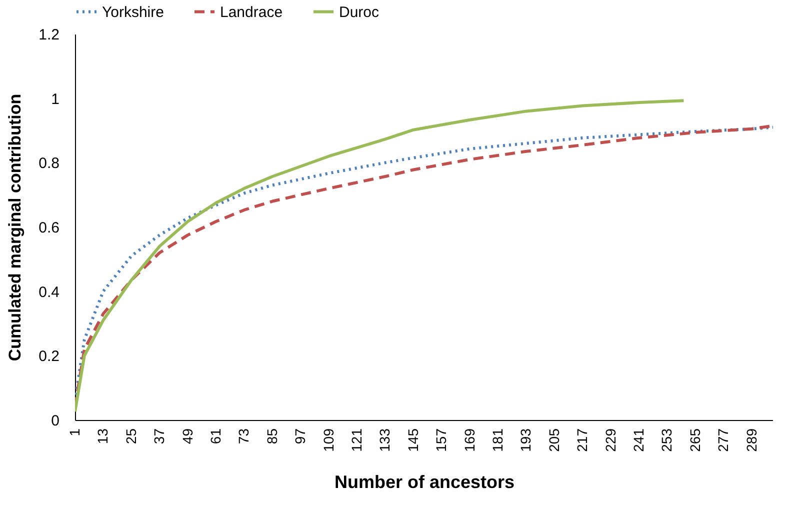 This screenshot has height=522, width=803. Describe the element at coordinates (49, 228) in the screenshot. I see `y-tick-label: 0.6` at that location.